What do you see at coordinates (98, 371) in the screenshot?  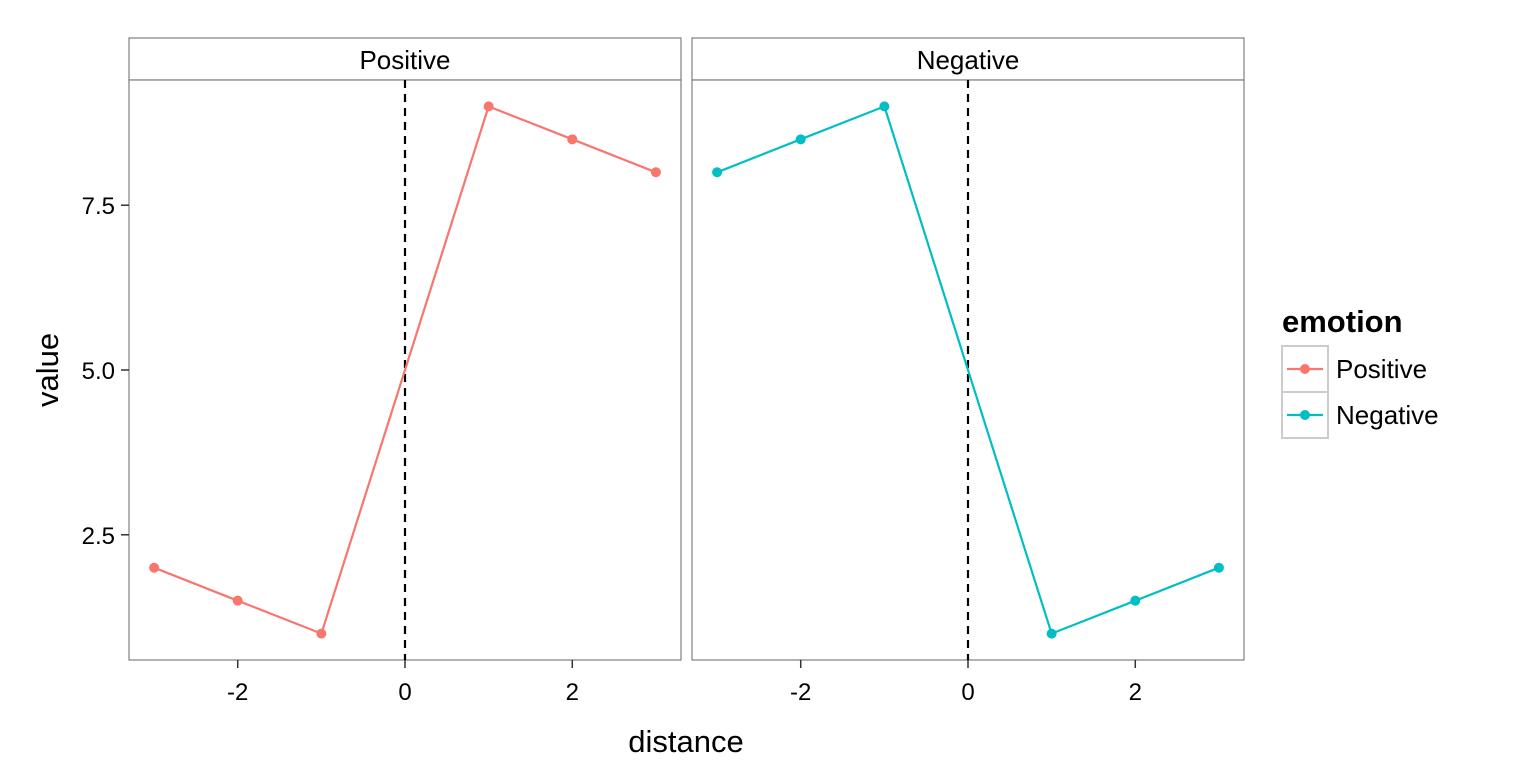 I see `y-tick-label: 5.0` at bounding box center [98, 371].